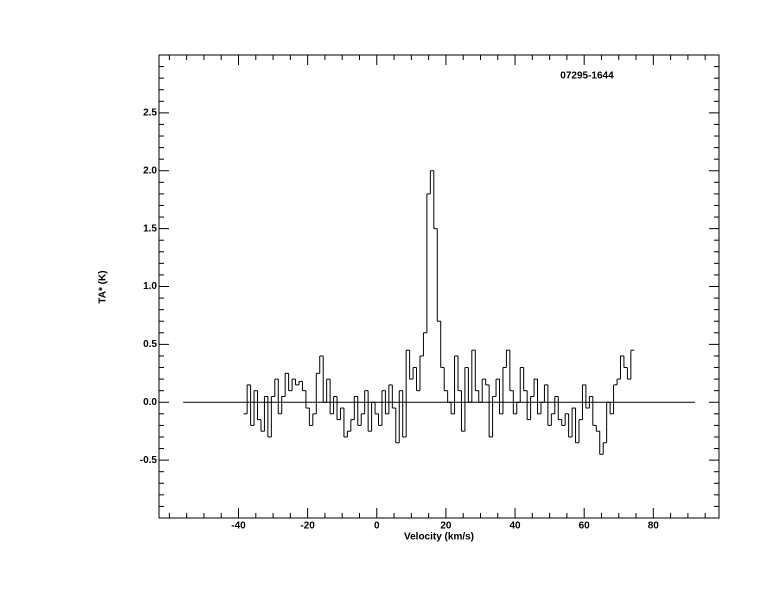  What do you see at coordinates (103, 286) in the screenshot?
I see `y-axis-label: TA* (K)` at bounding box center [103, 286].